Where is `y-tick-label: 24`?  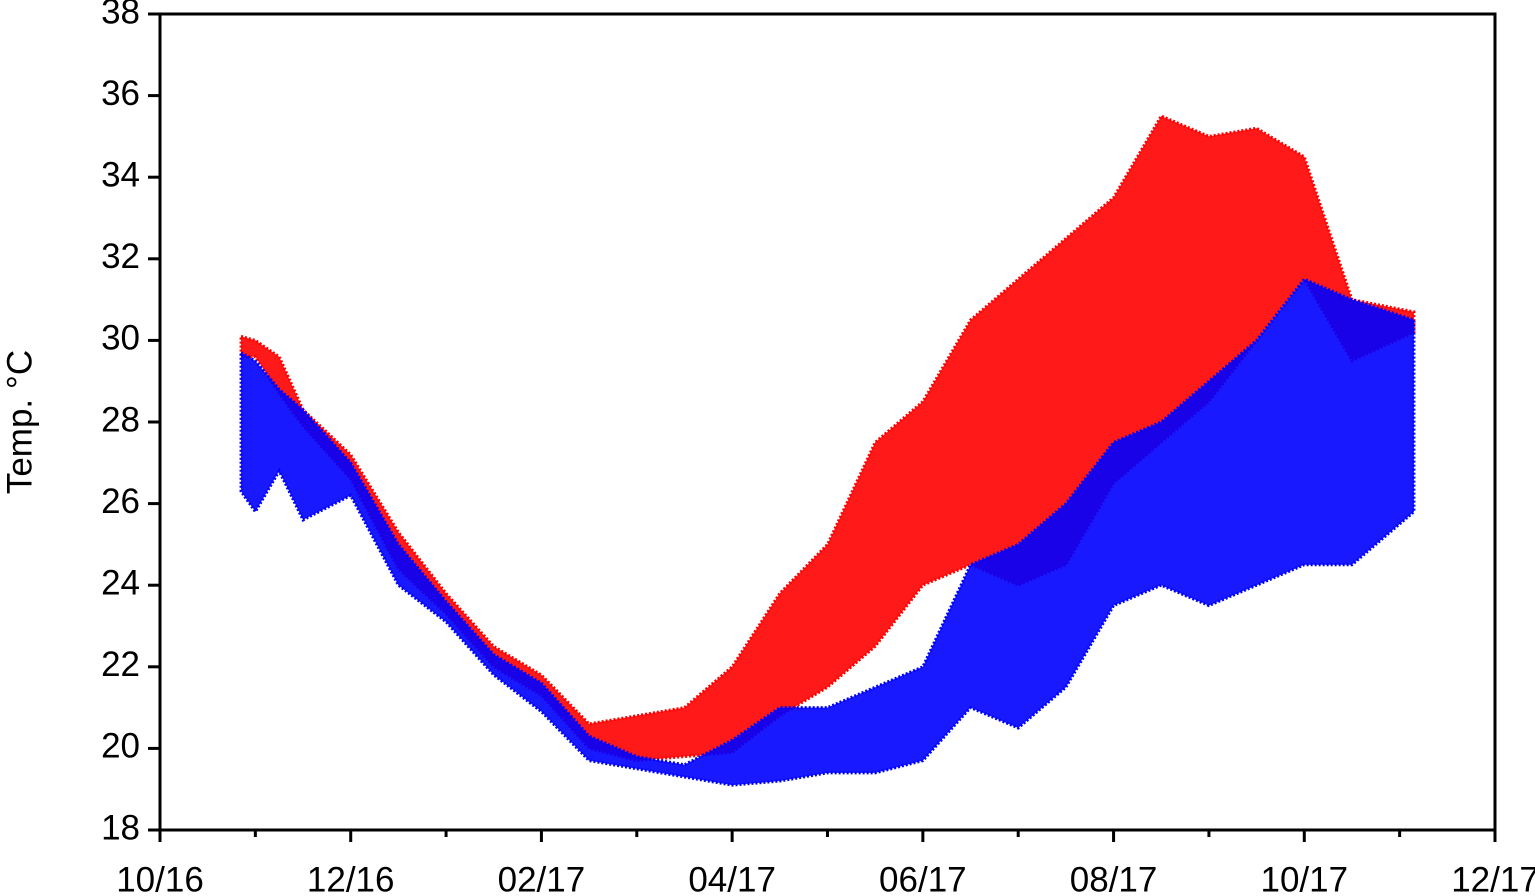
y-tick-label: 24 is located at coordinates (120, 582).